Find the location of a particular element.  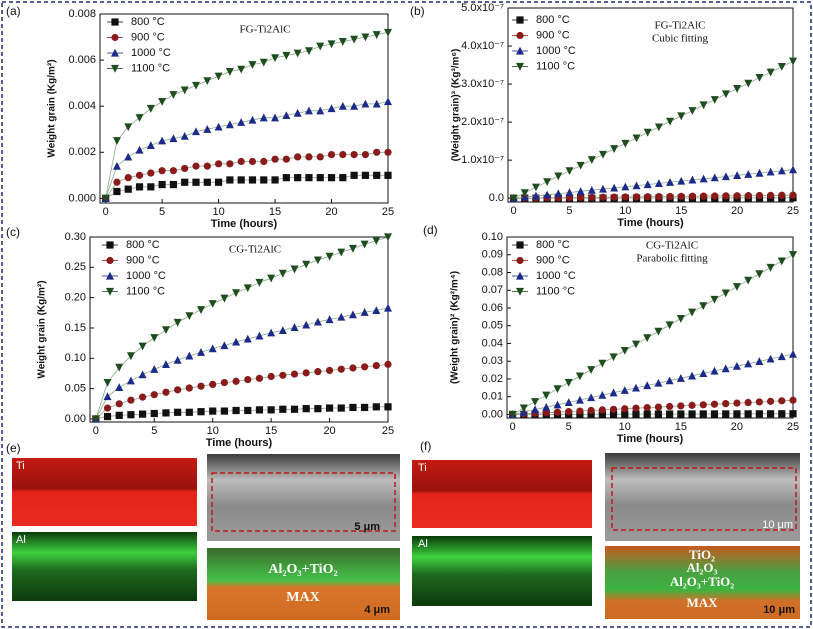

y-tick-label: 2.0x10⁻⁷ is located at coordinates (482, 122).